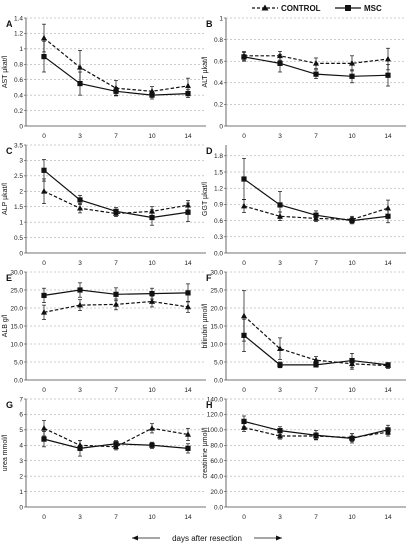  I want to click on panel-g: 0 1 2 3 4 5 6 7 0 3 7 10 14 urea mmol/l G, so click(104, 458).